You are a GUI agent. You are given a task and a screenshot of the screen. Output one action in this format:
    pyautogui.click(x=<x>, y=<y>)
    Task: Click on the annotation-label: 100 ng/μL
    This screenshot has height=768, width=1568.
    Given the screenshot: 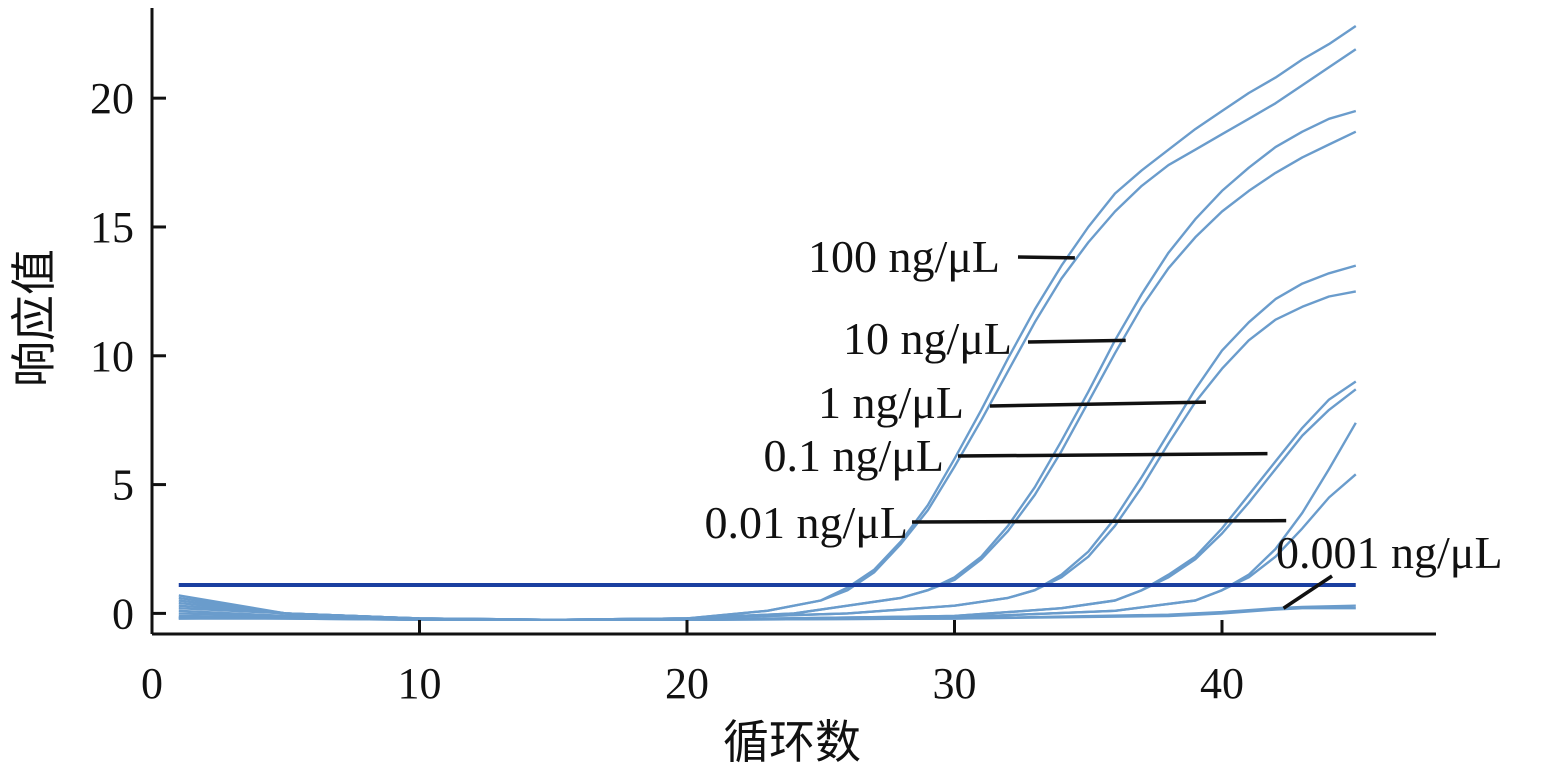 What is the action you would take?
    pyautogui.click(x=904, y=256)
    